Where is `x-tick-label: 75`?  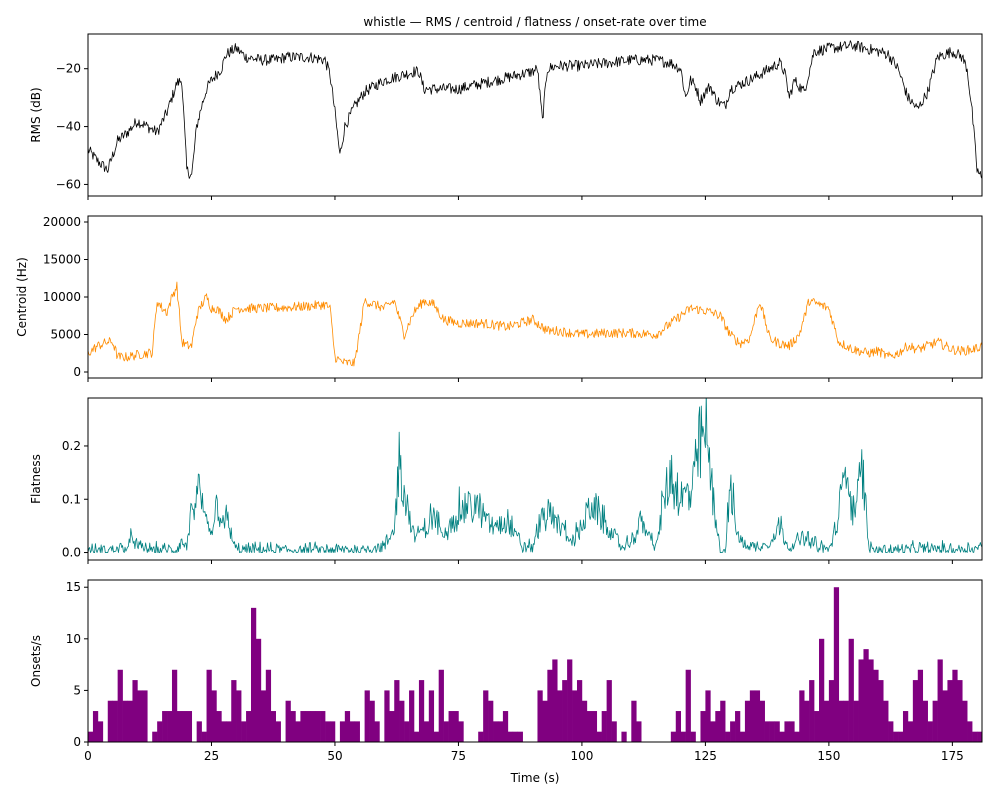 x-tick-label: 75 is located at coordinates (458, 756).